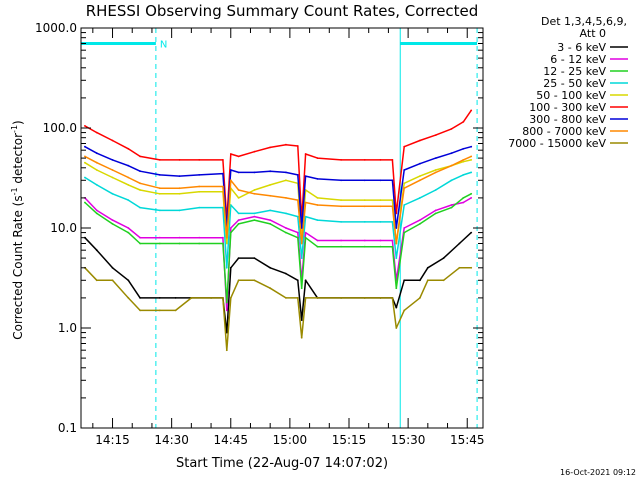  What do you see at coordinates (18, 160) in the screenshot?
I see `y-axis-label-mid: detector` at bounding box center [18, 160].